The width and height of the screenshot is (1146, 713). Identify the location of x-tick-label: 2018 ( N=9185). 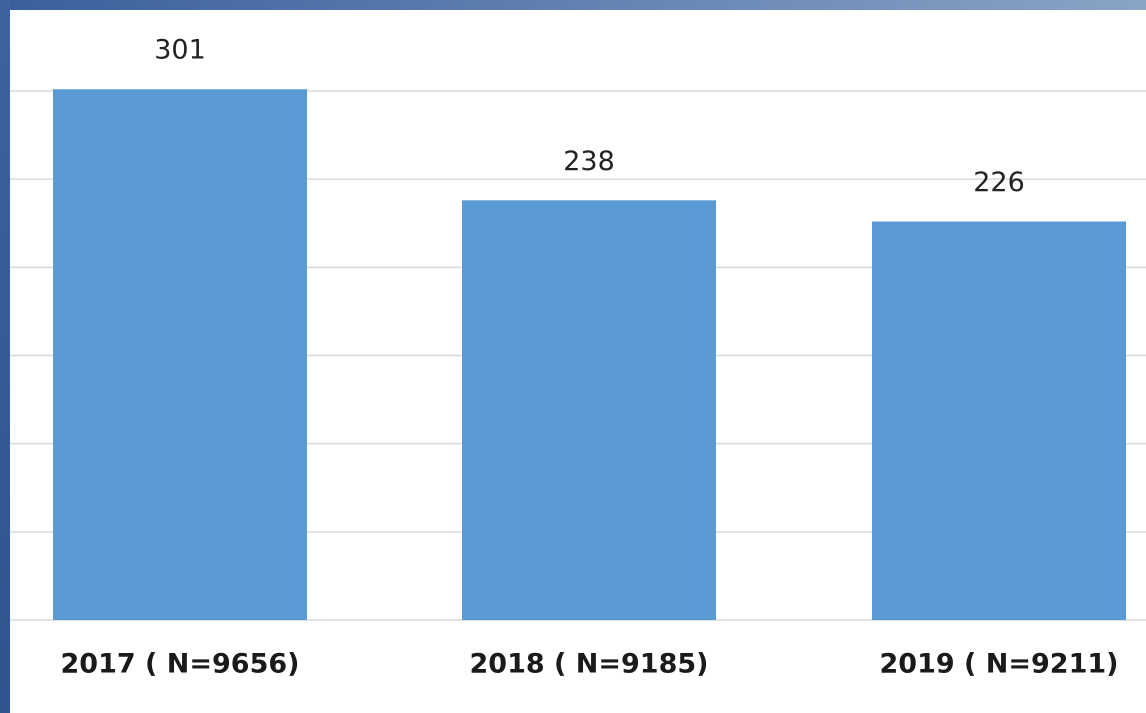
(589, 664).